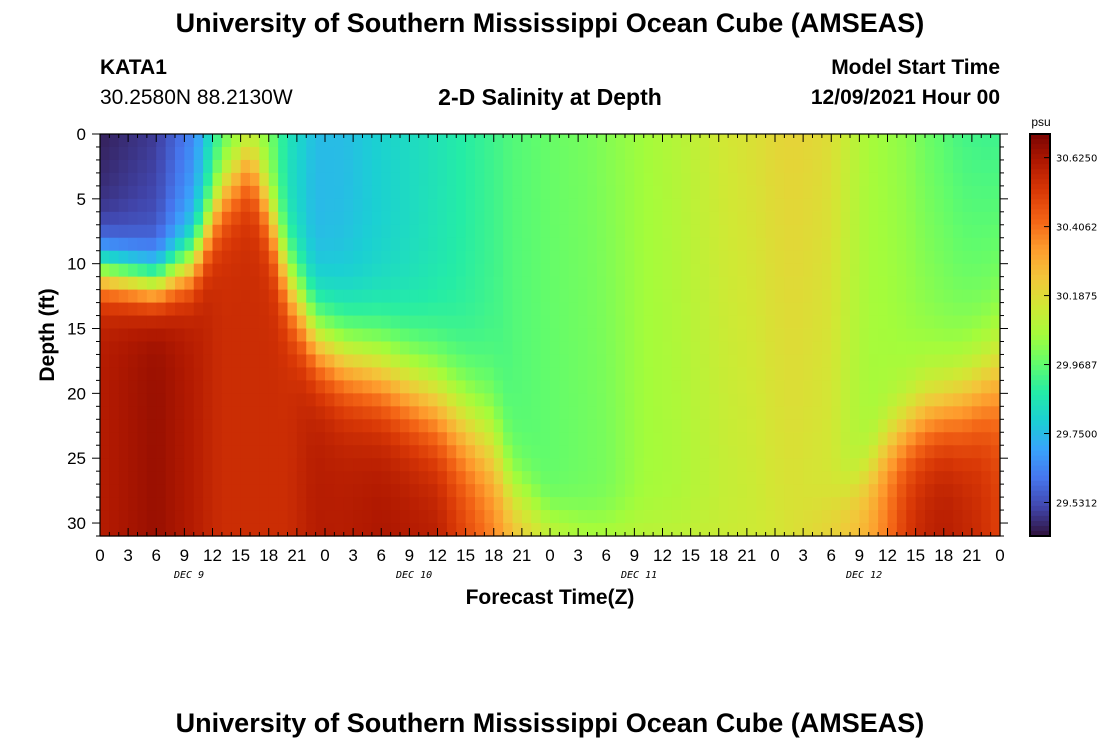 This screenshot has height=750, width=1100. I want to click on model-start-label: Model Start Time, so click(915, 67).